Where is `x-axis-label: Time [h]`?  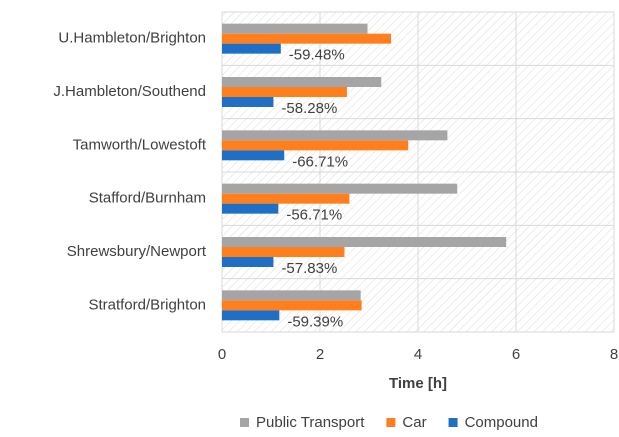 x-axis-label: Time [h] is located at coordinates (418, 383).